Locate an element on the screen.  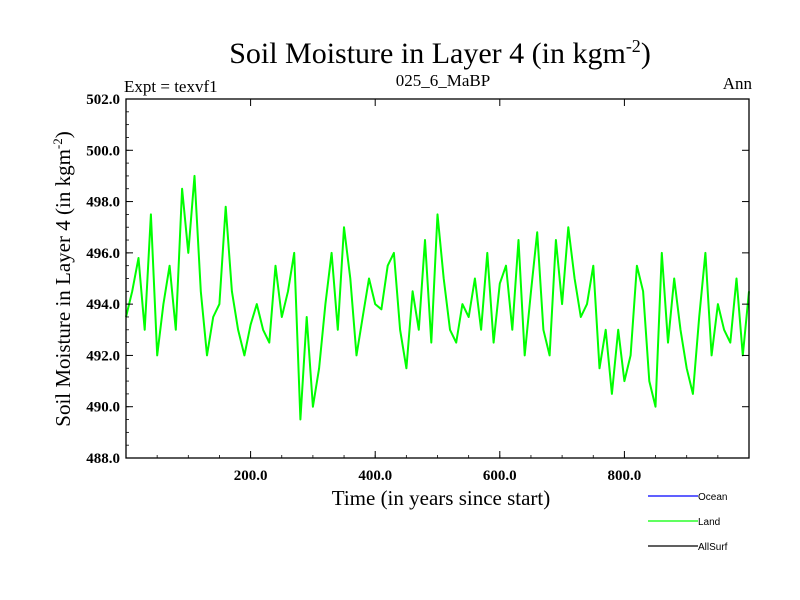
y-tick-labels: 488.0 490.0 492.0 494.0 496.0 498.0 500.0 502.0 is located at coordinates (103, 279).